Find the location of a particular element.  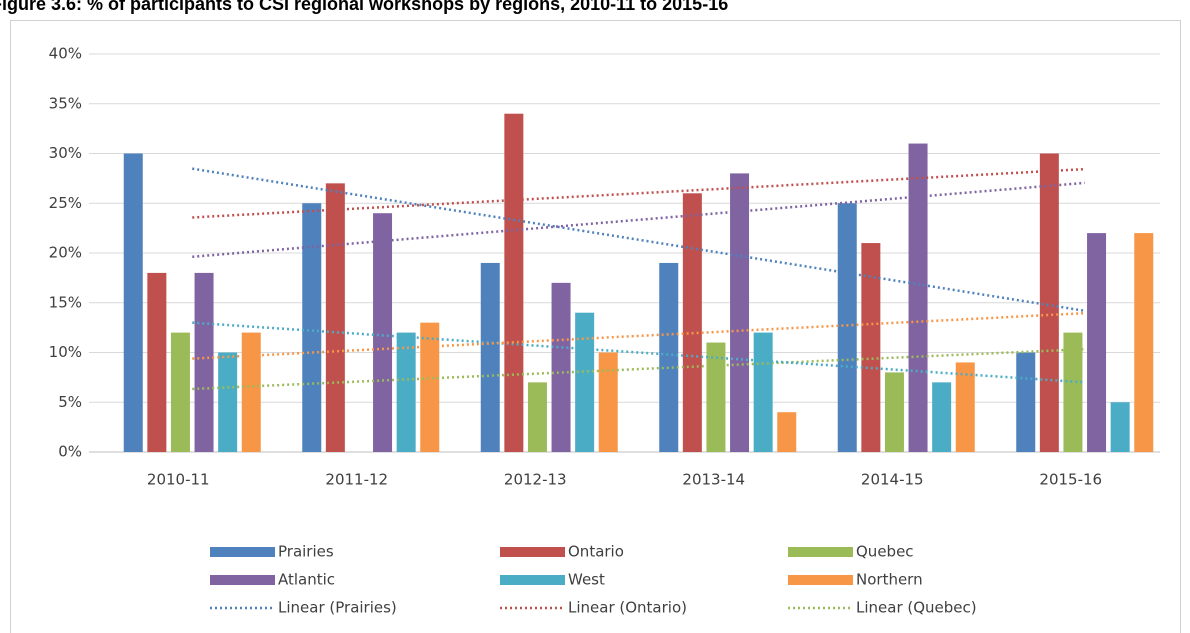

x-tick-label: 2015-16 is located at coordinates (1070, 480).